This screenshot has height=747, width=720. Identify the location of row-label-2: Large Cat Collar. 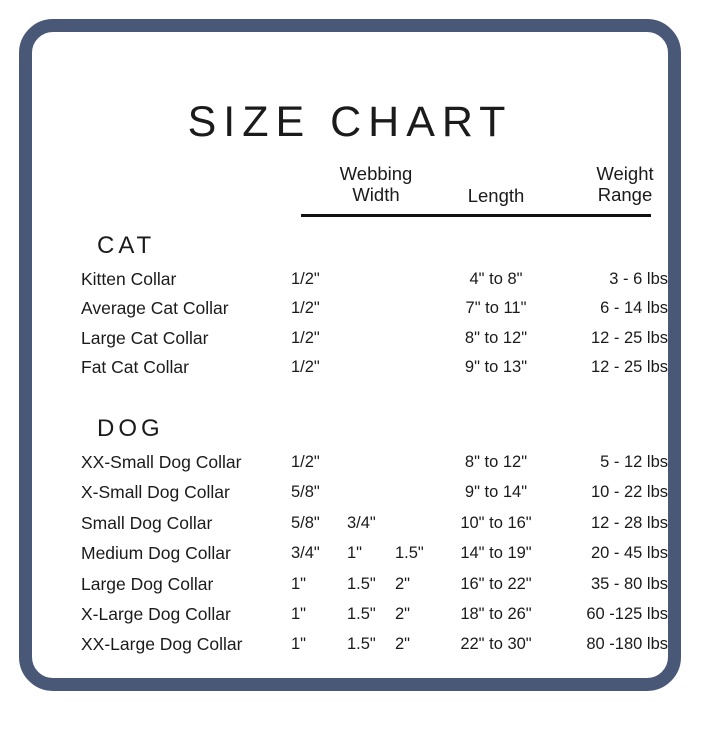
(145, 337).